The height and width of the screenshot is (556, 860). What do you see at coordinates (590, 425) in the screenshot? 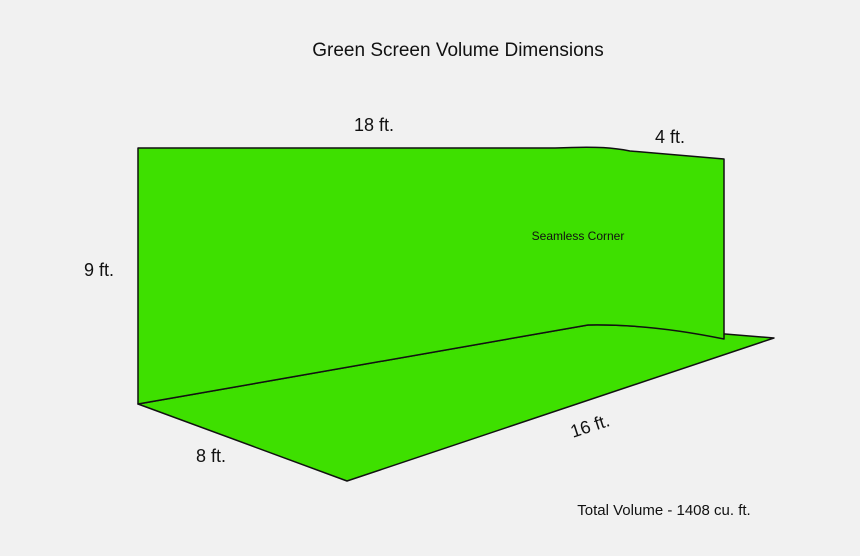
I see `floor-length-label: 16 ft.` at bounding box center [590, 425].